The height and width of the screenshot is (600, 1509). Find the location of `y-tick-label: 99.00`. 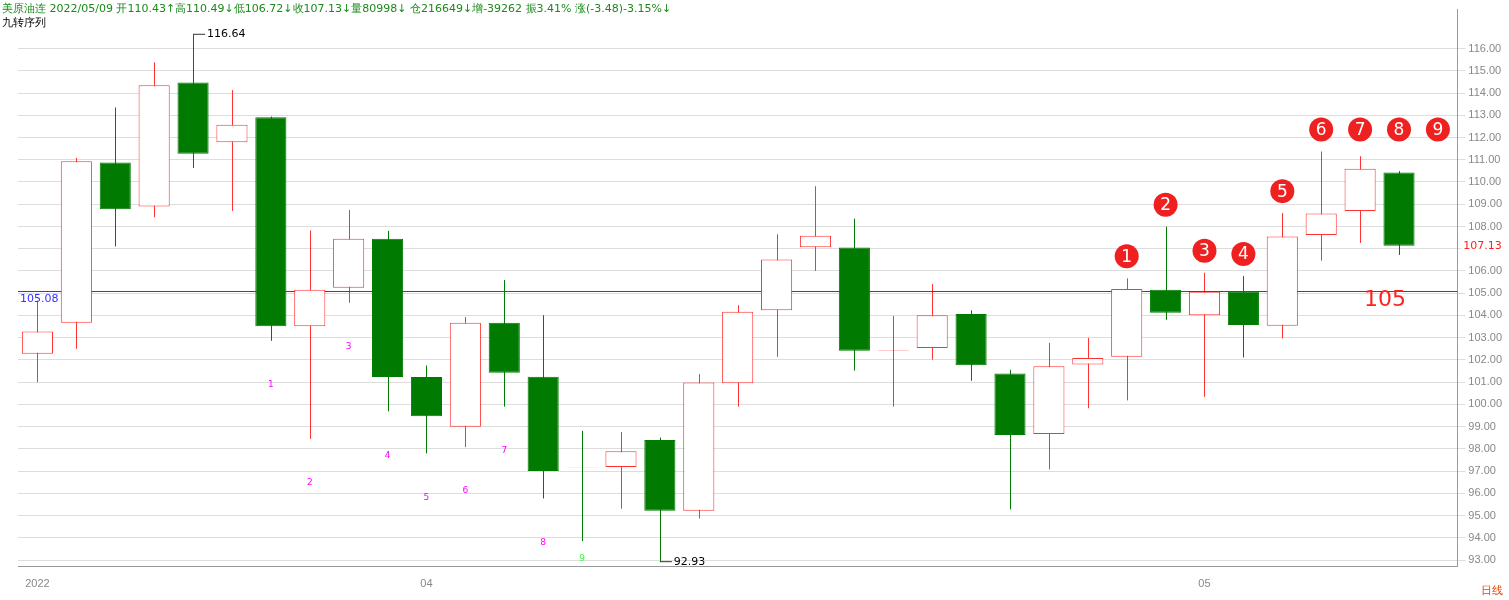

y-tick-label: 99.00 is located at coordinates (1482, 425).